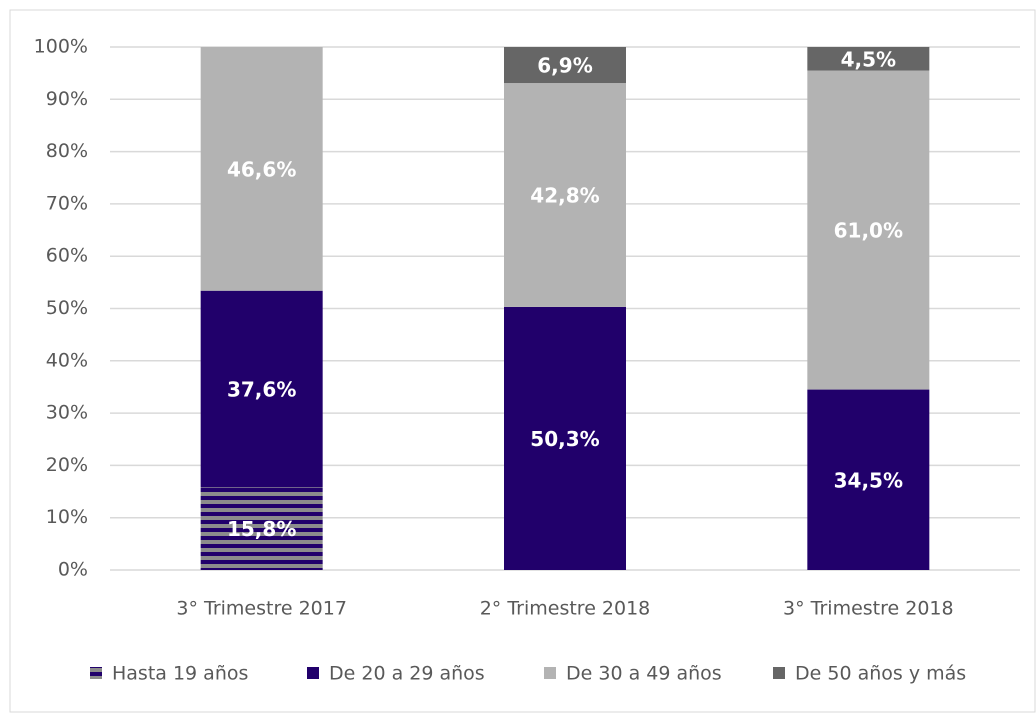 Image resolution: width=1036 pixels, height=713 pixels. What do you see at coordinates (67, 99) in the screenshot?
I see `y-tick-label: 90%` at bounding box center [67, 99].